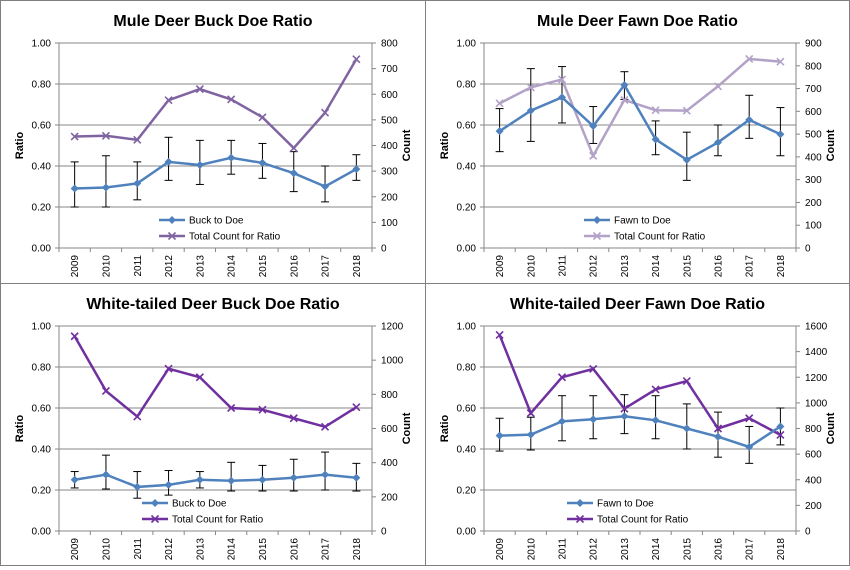  I want to click on y2-tick-label: 400, so click(389, 463).